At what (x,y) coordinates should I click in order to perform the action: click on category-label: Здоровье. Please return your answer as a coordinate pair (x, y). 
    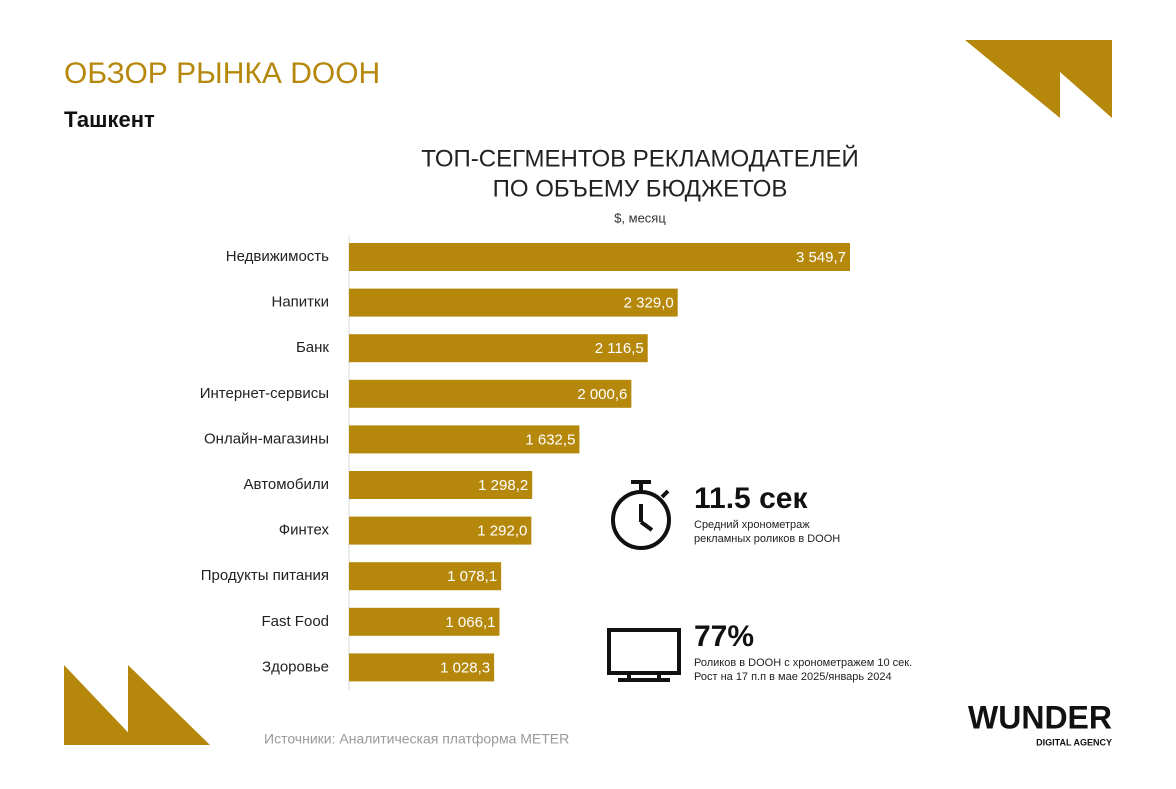
    Looking at the image, I should click on (295, 666).